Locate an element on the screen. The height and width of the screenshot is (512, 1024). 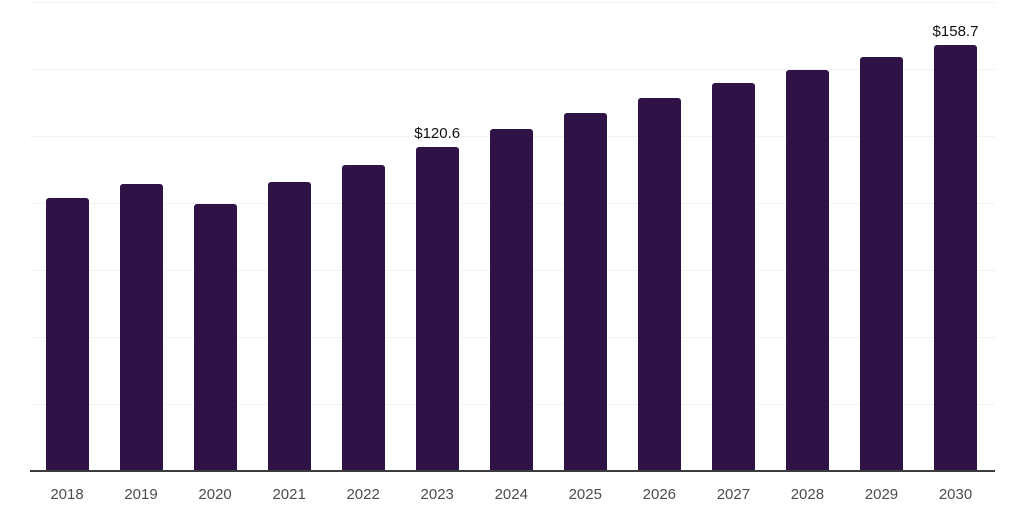
bar-2026 is located at coordinates (659, 284).